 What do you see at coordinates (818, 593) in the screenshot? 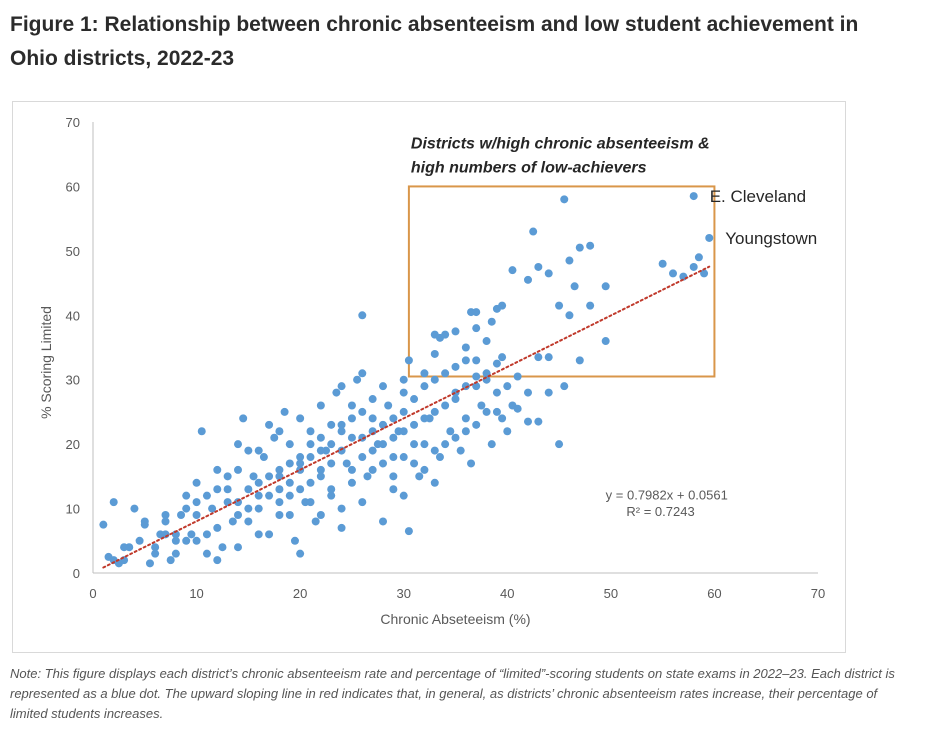
I see `x-tick-label: 70` at bounding box center [818, 593].